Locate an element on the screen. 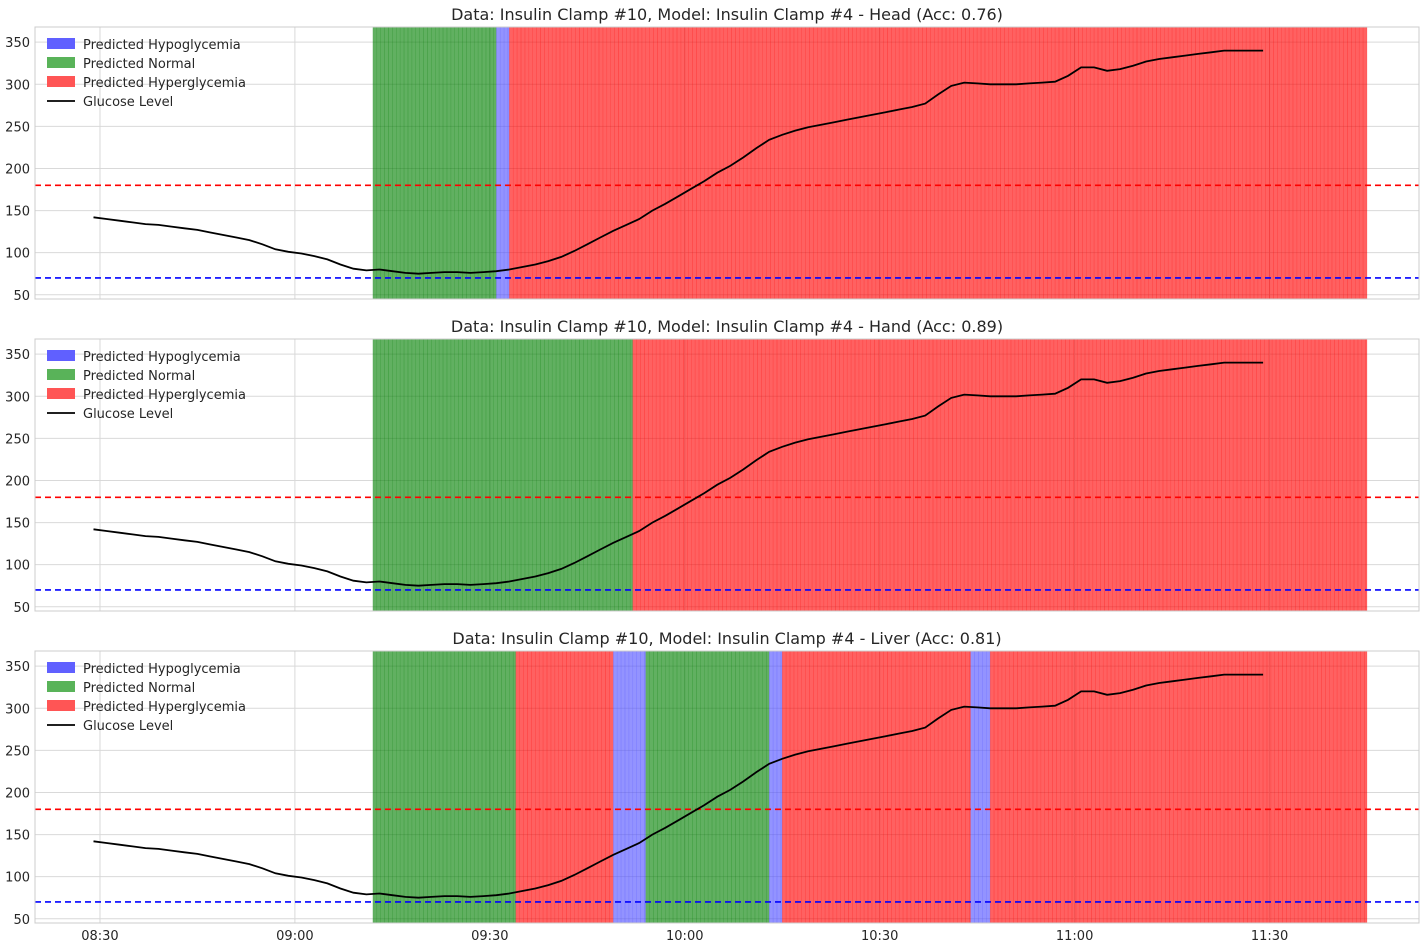  x-tick-label: 09:30 is located at coordinates (489, 936).